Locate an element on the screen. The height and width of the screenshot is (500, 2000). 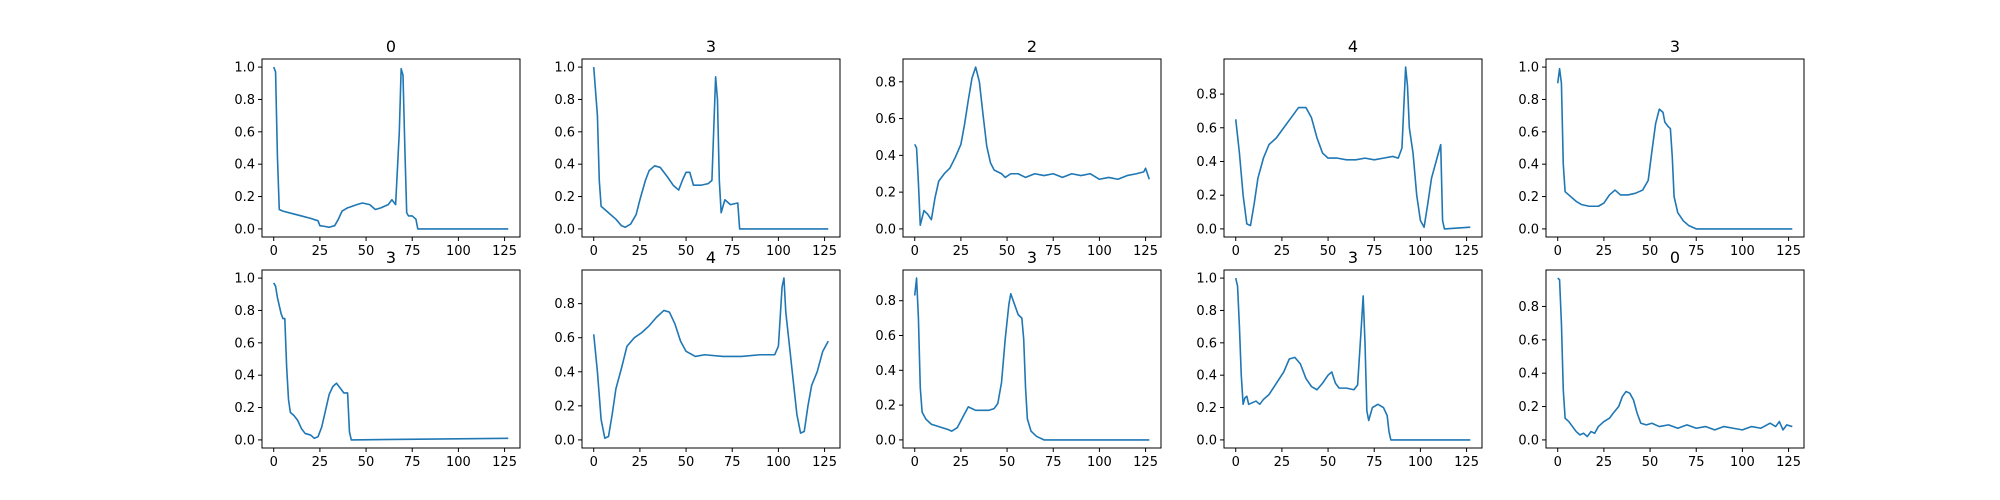
panel-5: 0 25 50 75 100 125 0.0 0.2 0.4 0.6 0.8 1.0 3 is located at coordinates (377, 359).